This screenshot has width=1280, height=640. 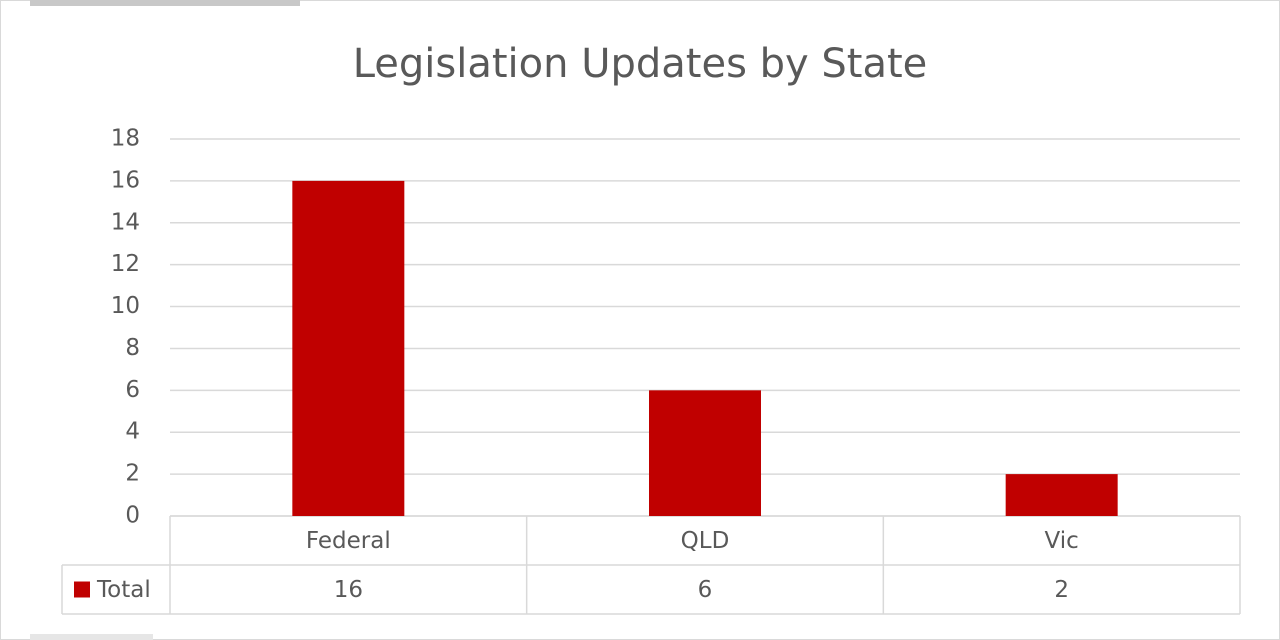 What do you see at coordinates (125, 222) in the screenshot?
I see `y-tick-label: 14` at bounding box center [125, 222].